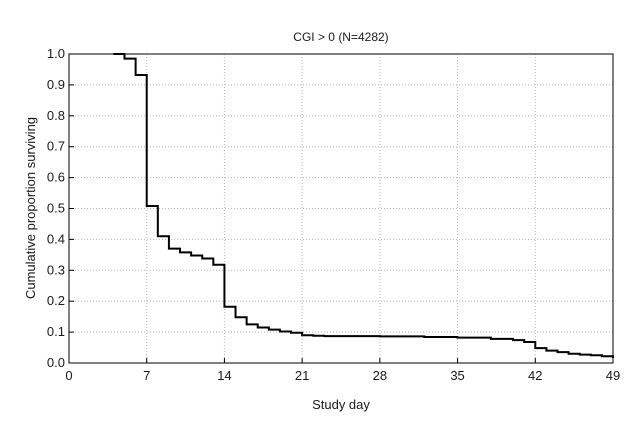  Describe the element at coordinates (613, 375) in the screenshot. I see `x-tick-label: 49` at that location.